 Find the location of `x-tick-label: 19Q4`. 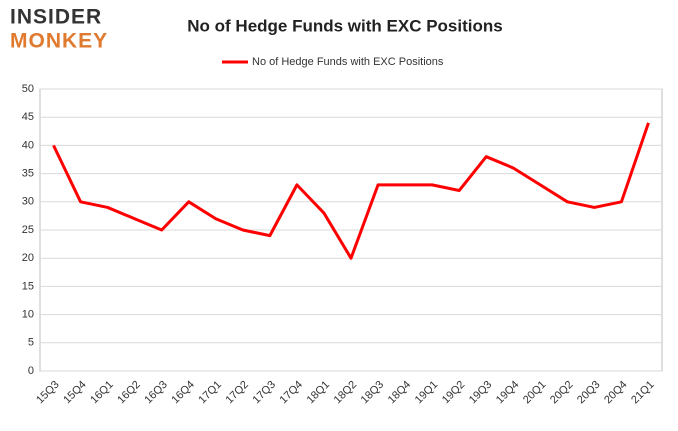

x-tick-label: 19Q4 is located at coordinates (508, 393).